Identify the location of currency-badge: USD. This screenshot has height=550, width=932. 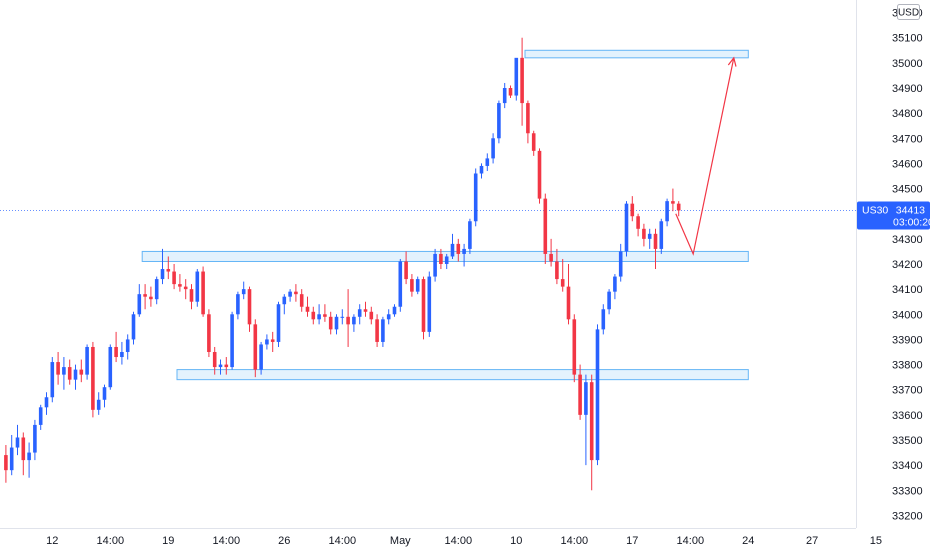
(908, 12).